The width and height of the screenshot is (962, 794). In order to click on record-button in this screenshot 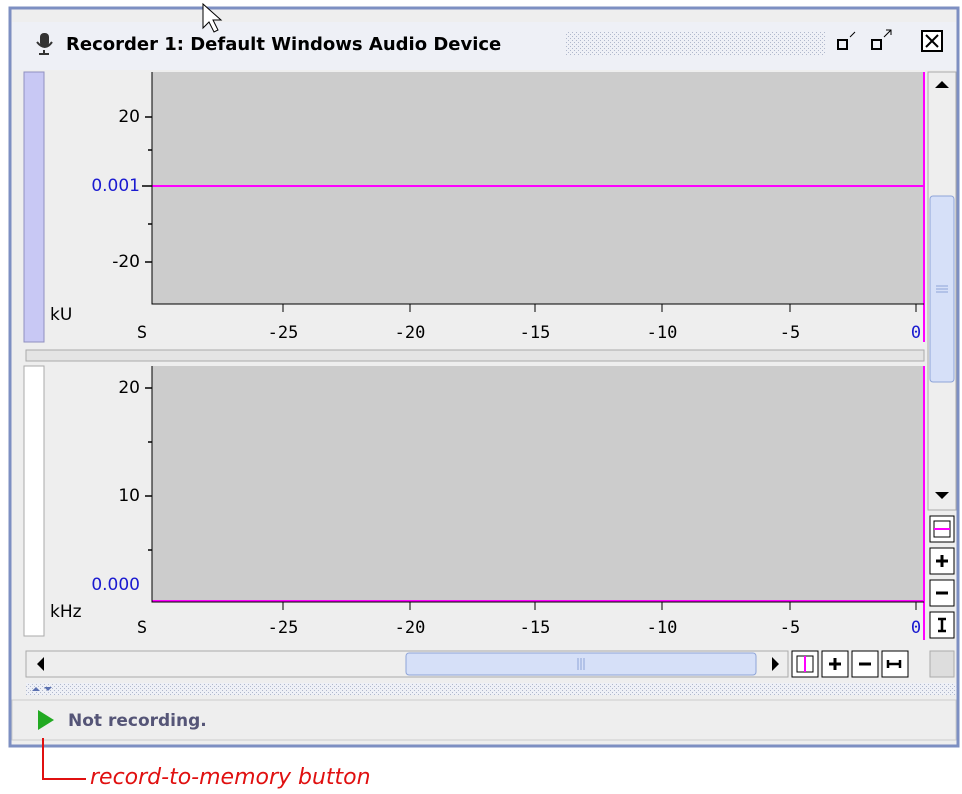, I will do `click(46, 720)`.